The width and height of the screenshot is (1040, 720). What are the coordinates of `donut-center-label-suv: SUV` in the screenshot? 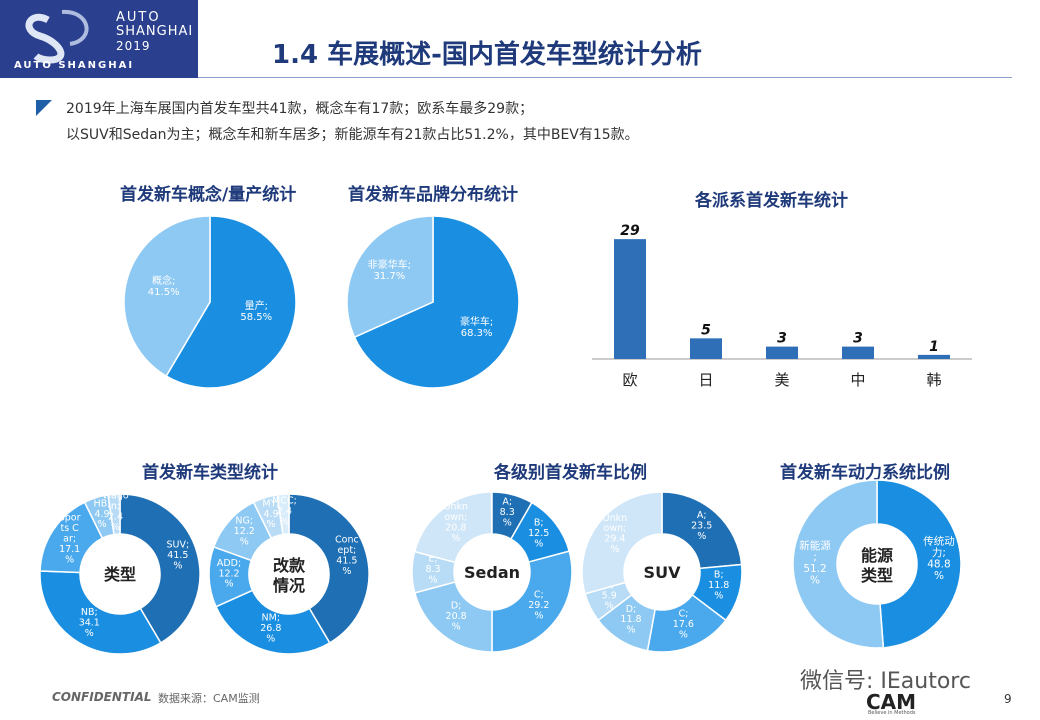 It's located at (663, 572).